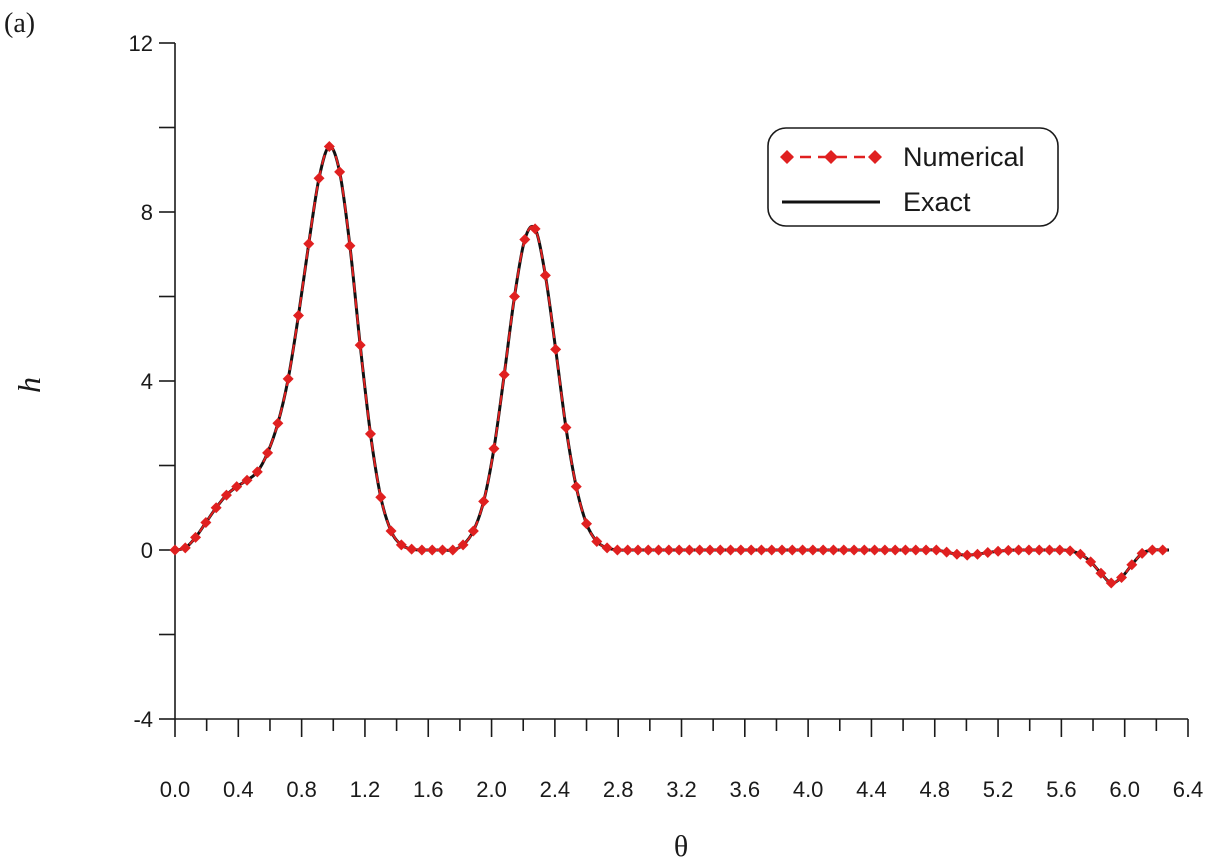 Image resolution: width=1211 pixels, height=862 pixels. What do you see at coordinates (745, 789) in the screenshot?
I see `x-tick-label: 3.6` at bounding box center [745, 789].